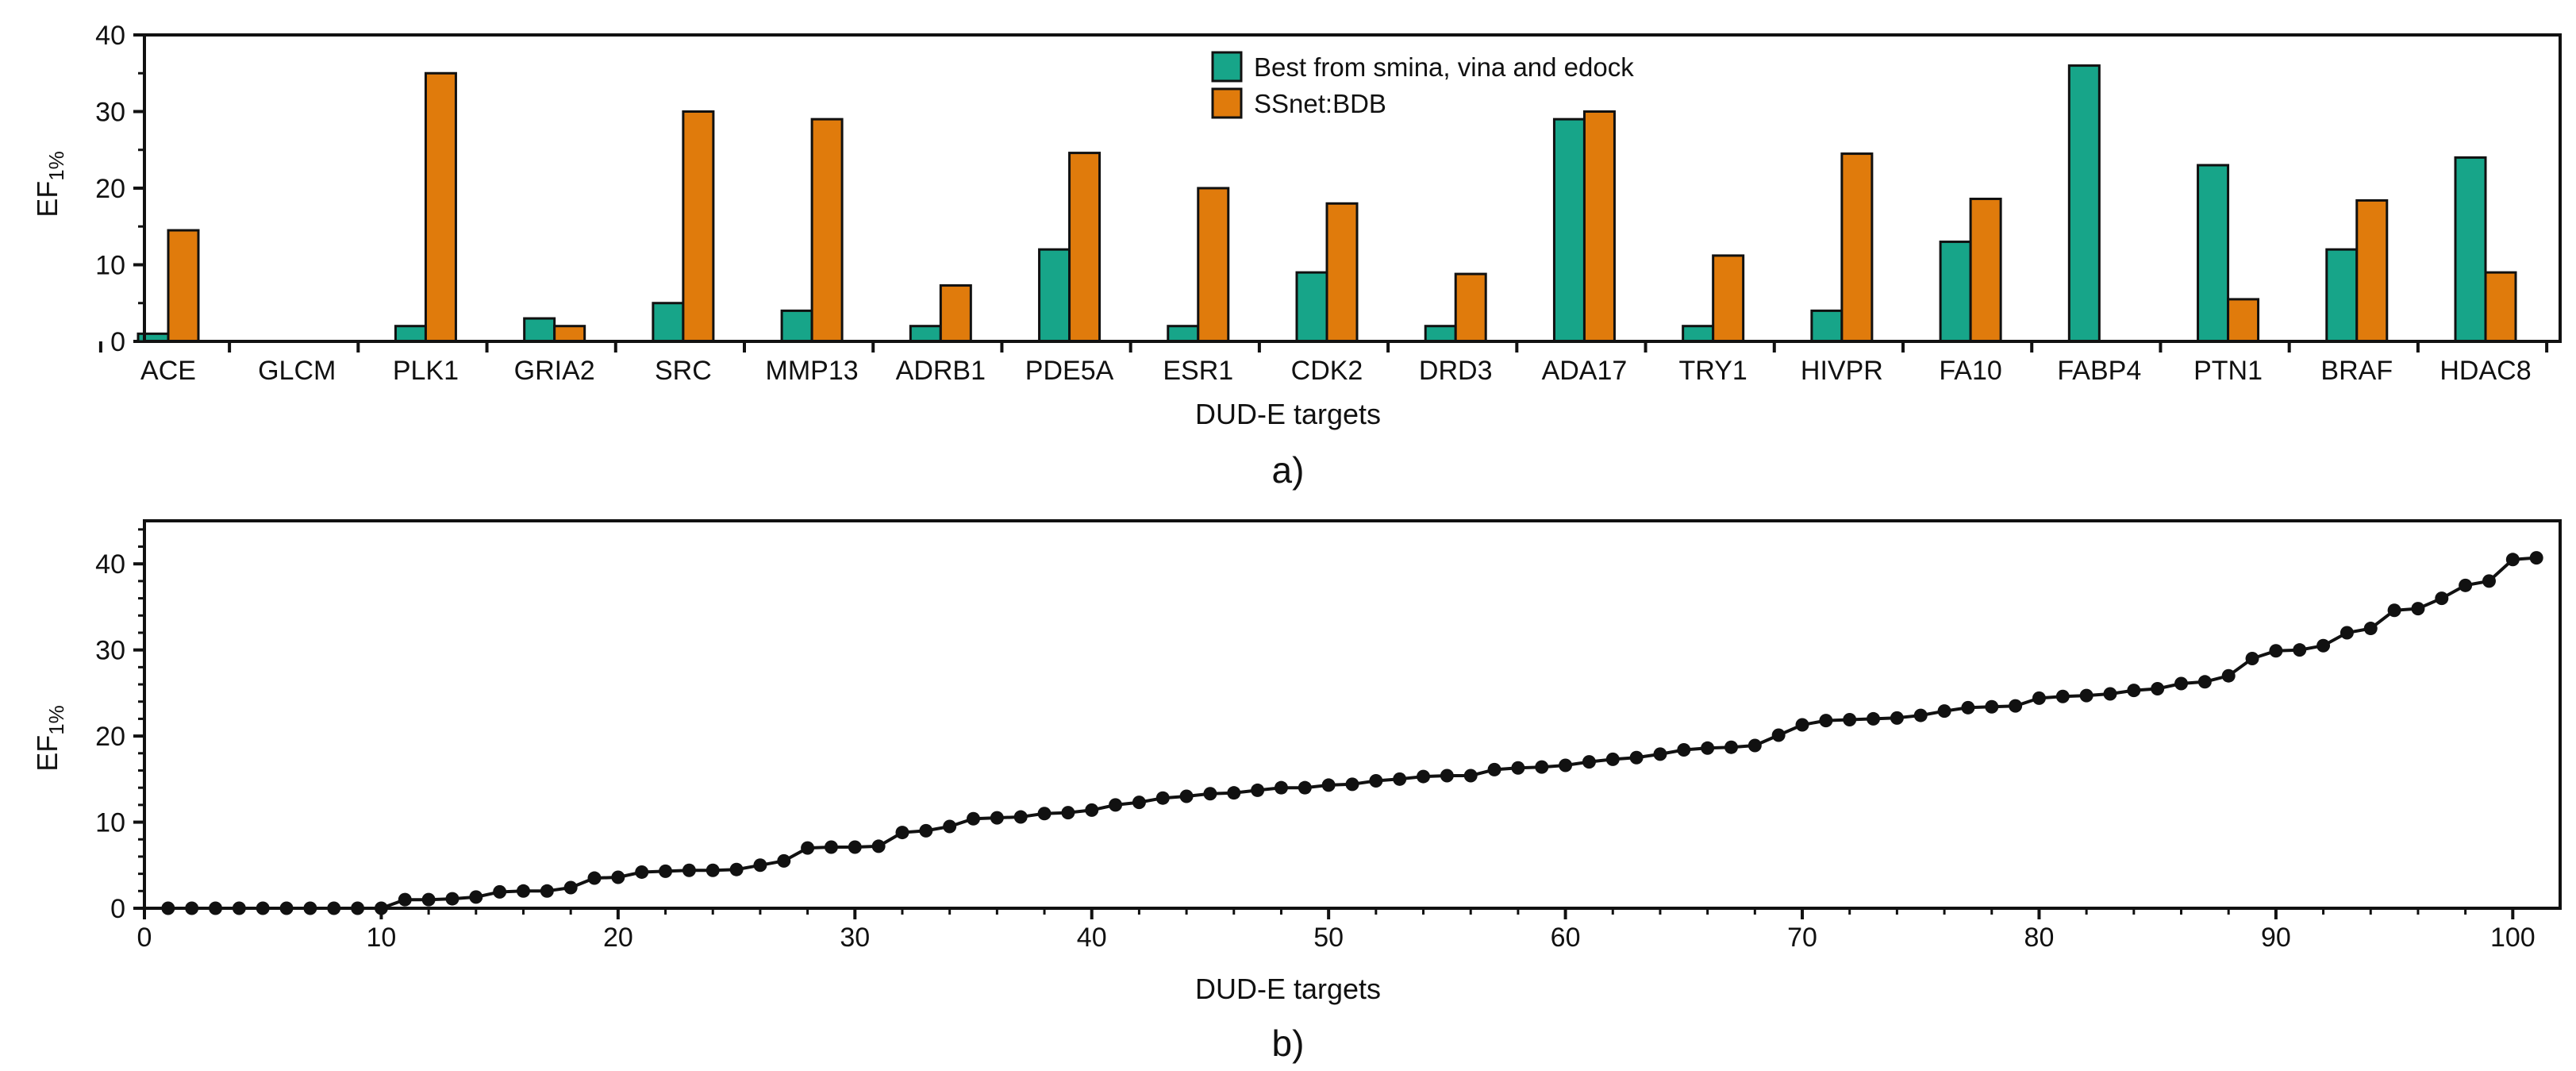  Describe the element at coordinates (796, 326) in the screenshot. I see `bar-best-mmp13` at that location.